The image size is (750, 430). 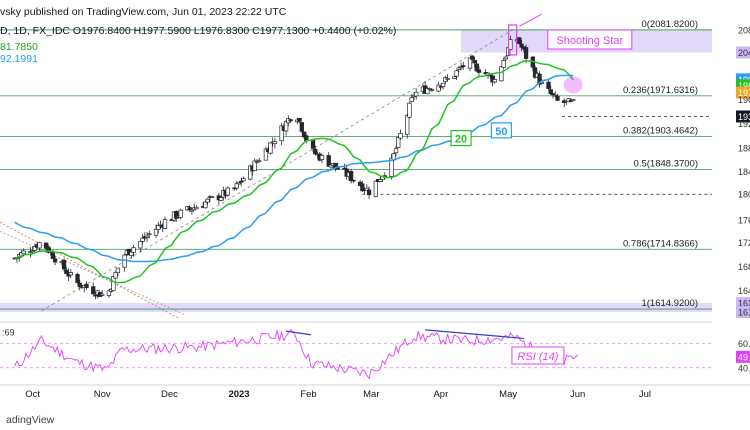 What do you see at coordinates (589, 41) in the screenshot?
I see `shooting-star-label: Shooting Star` at bounding box center [589, 41].